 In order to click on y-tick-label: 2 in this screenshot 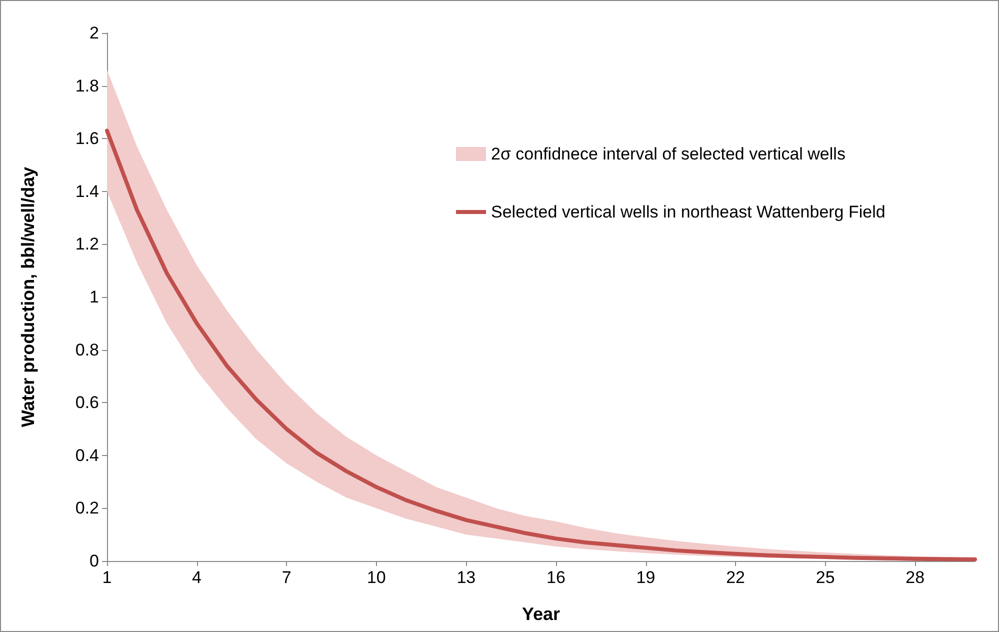, I will do `click(94, 33)`.